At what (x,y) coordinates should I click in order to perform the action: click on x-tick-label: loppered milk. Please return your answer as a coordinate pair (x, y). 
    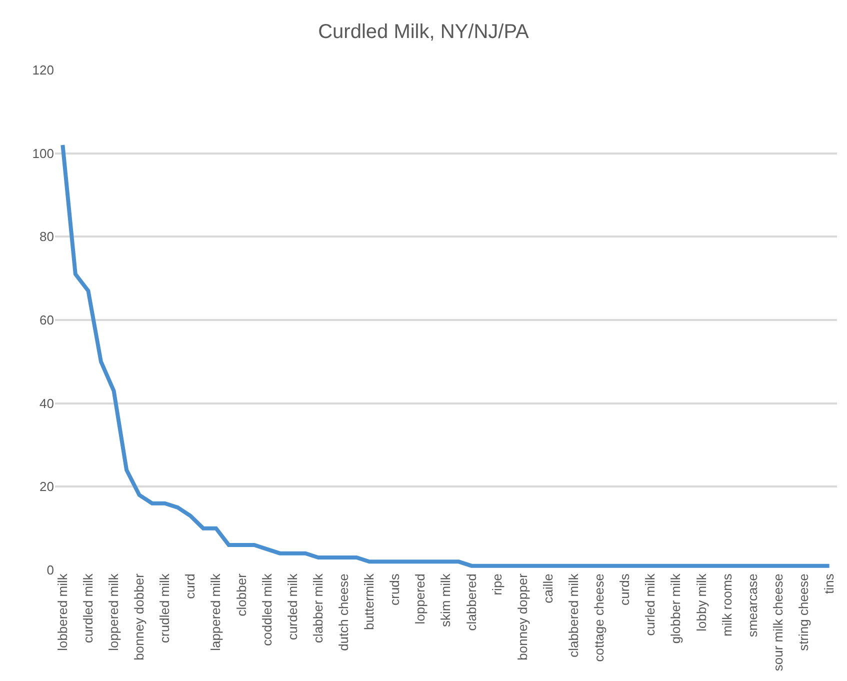
    Looking at the image, I should click on (114, 612).